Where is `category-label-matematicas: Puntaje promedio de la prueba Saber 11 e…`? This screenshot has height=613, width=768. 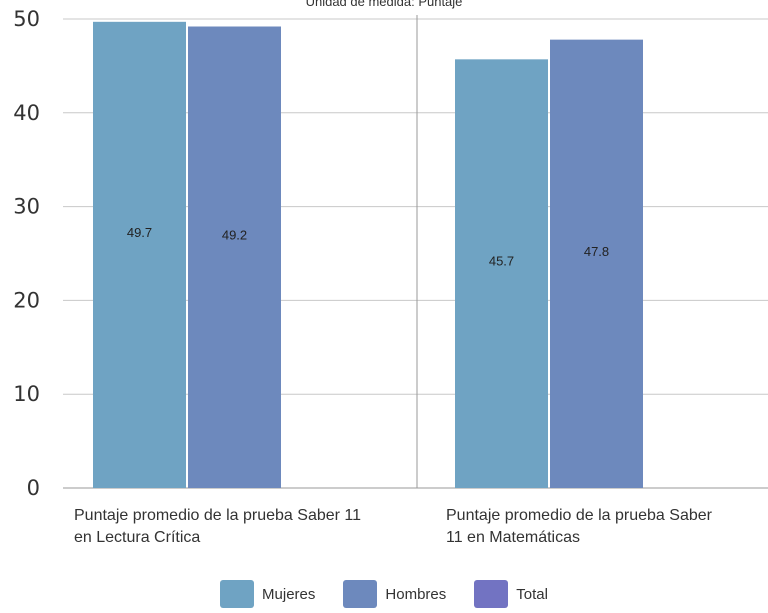 category-label-matematicas: Puntaje promedio de la prueba Saber 11 e… is located at coordinates (606, 527).